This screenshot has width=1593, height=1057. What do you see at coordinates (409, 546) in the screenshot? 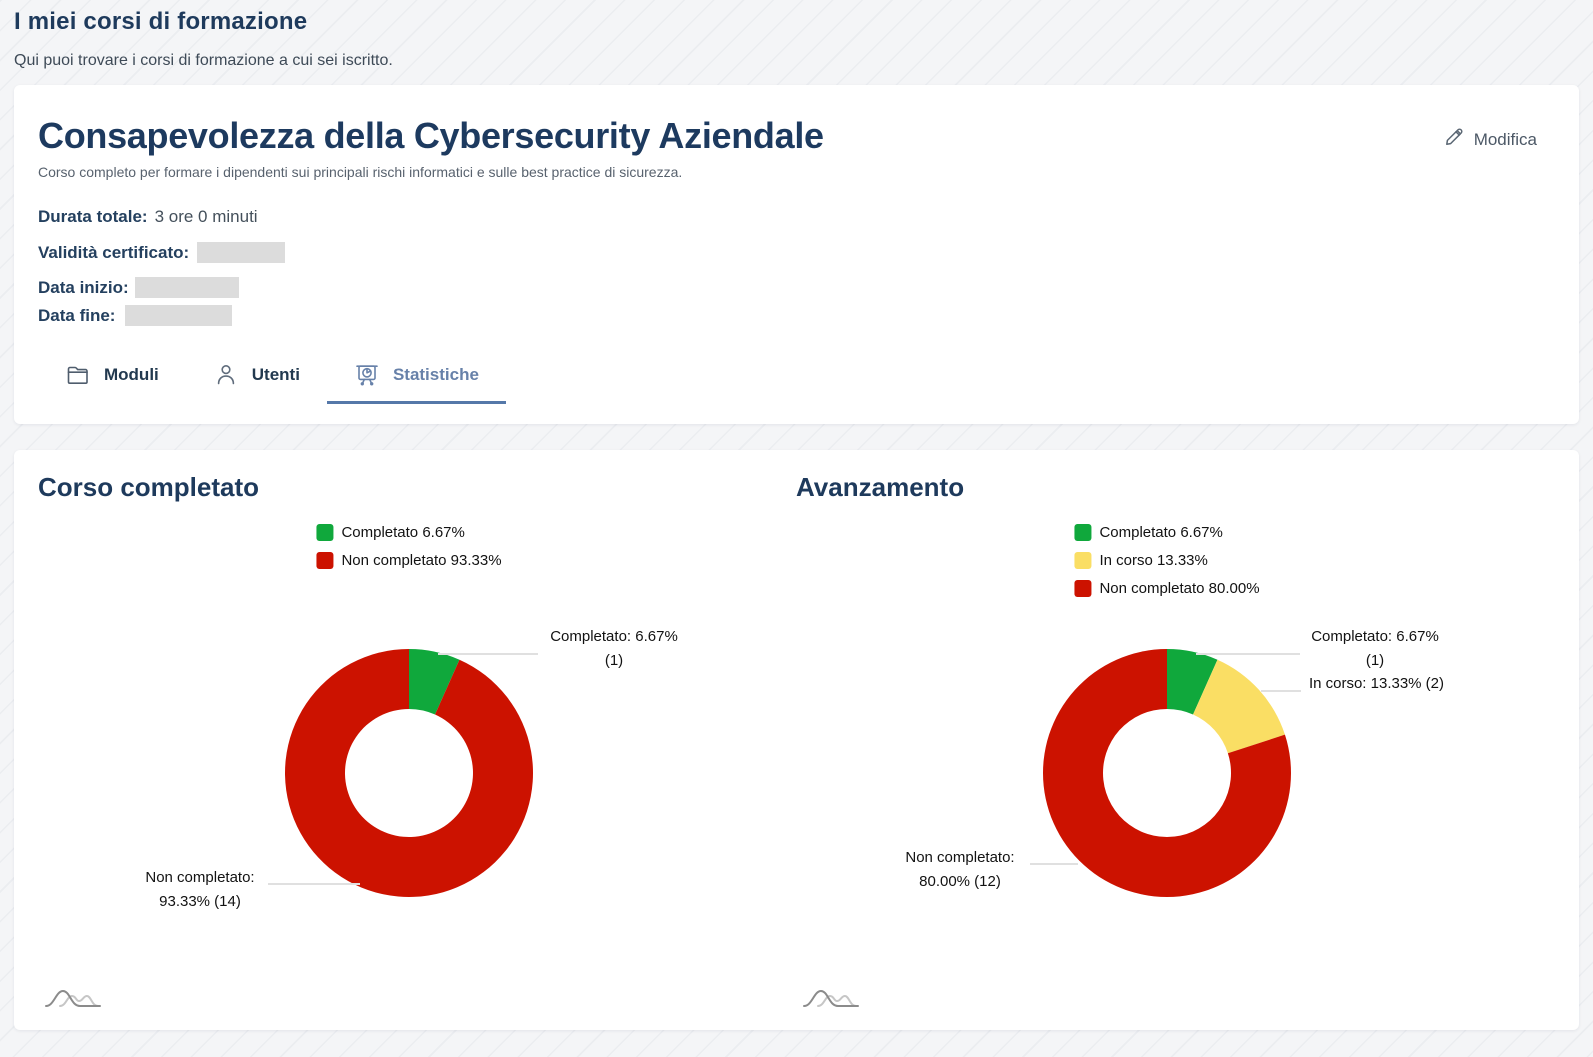
I see `chart-legend: Completato 6.67% Non completato 93.33%` at bounding box center [409, 546].